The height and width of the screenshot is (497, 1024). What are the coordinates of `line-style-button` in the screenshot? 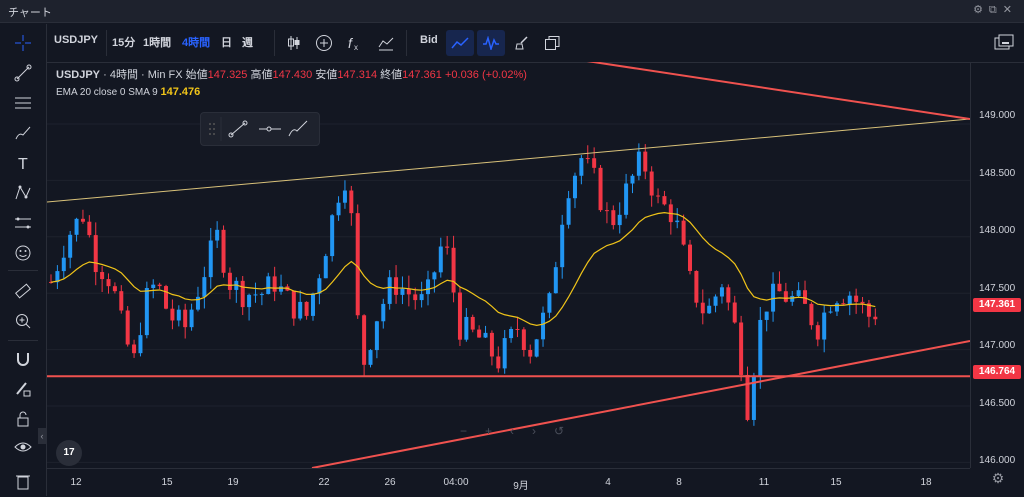 It's located at (460, 43).